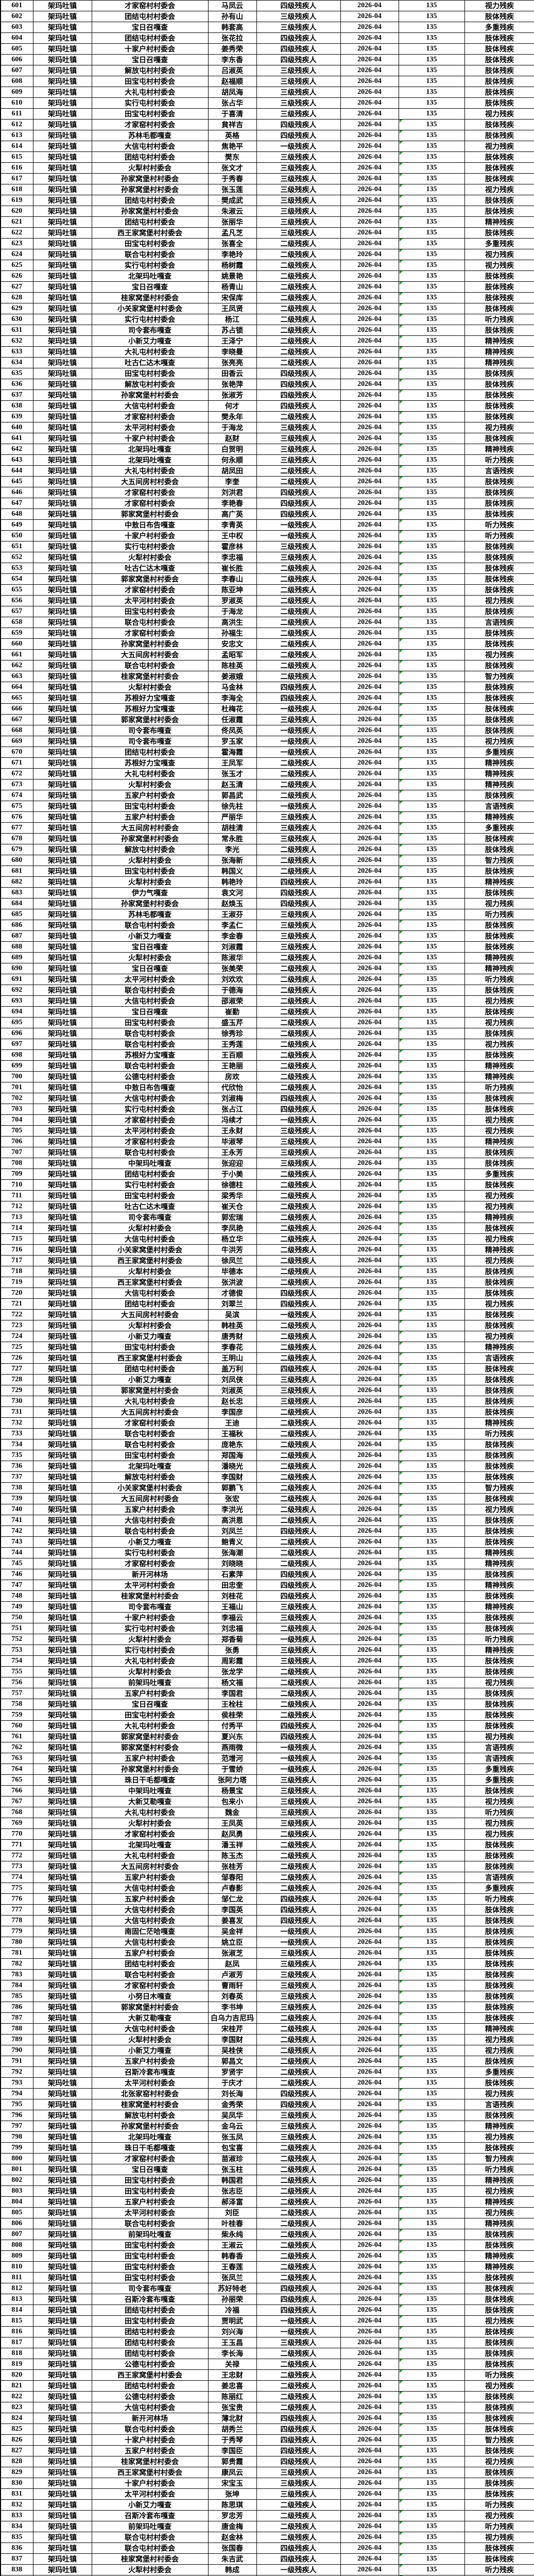 The width and height of the screenshot is (534, 2576). Describe the element at coordinates (232, 1910) in the screenshot. I see `cell-person-name: 李国英` at that location.